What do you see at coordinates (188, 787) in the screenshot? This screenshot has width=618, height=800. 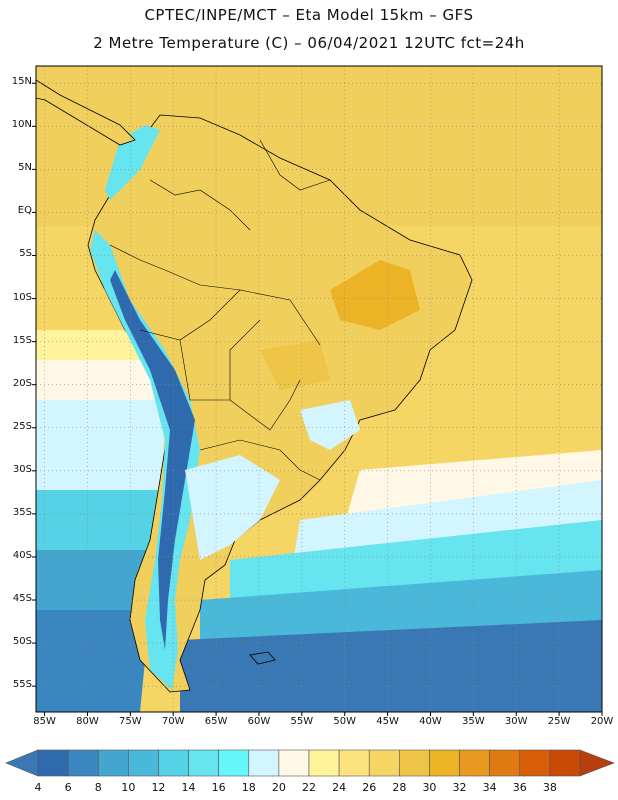 I see `colorbar-label: 14` at bounding box center [188, 787].